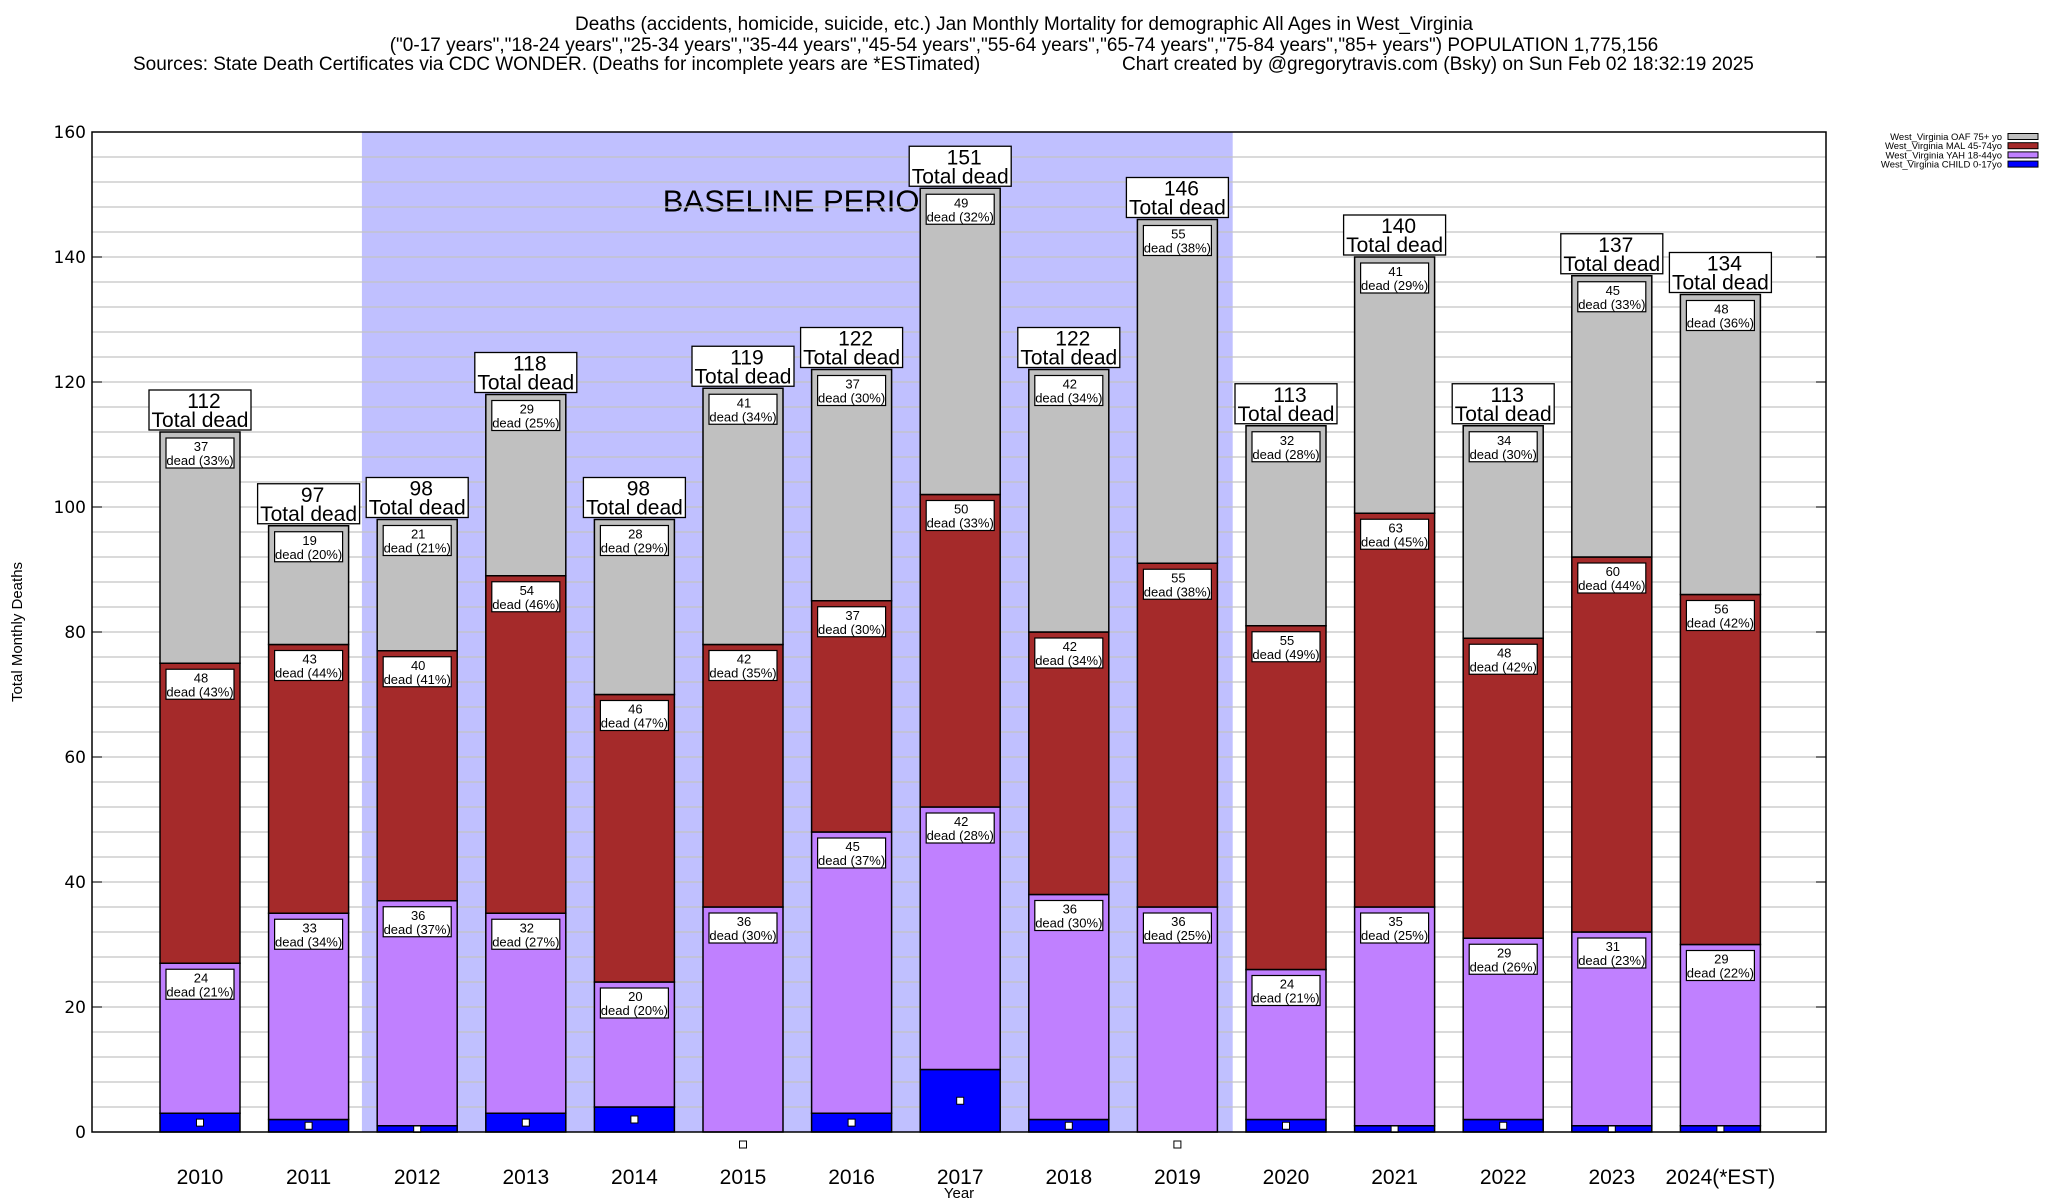 This screenshot has width=2048, height=1200. I want to click on segment-percent-label: dead (47%), so click(634, 723).